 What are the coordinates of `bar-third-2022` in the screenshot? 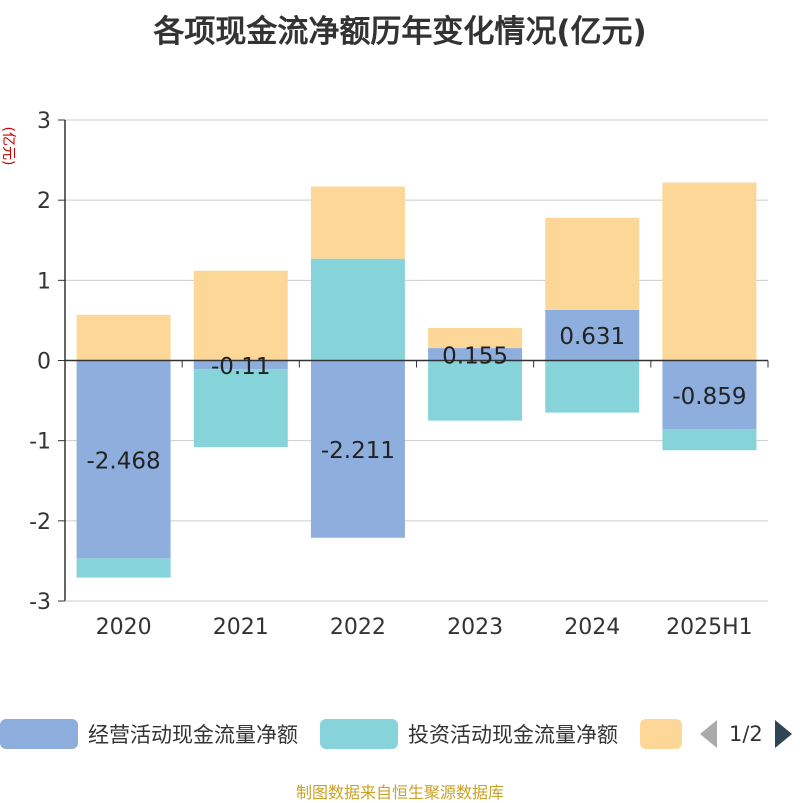 It's located at (357, 222).